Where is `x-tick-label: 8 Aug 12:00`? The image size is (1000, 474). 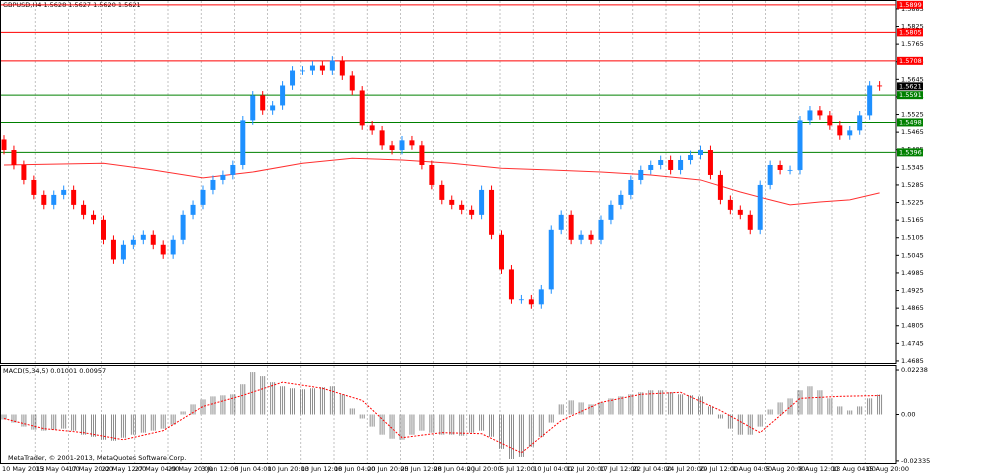
x-tick-label: 8 Aug 12:00 is located at coordinates (819, 469).